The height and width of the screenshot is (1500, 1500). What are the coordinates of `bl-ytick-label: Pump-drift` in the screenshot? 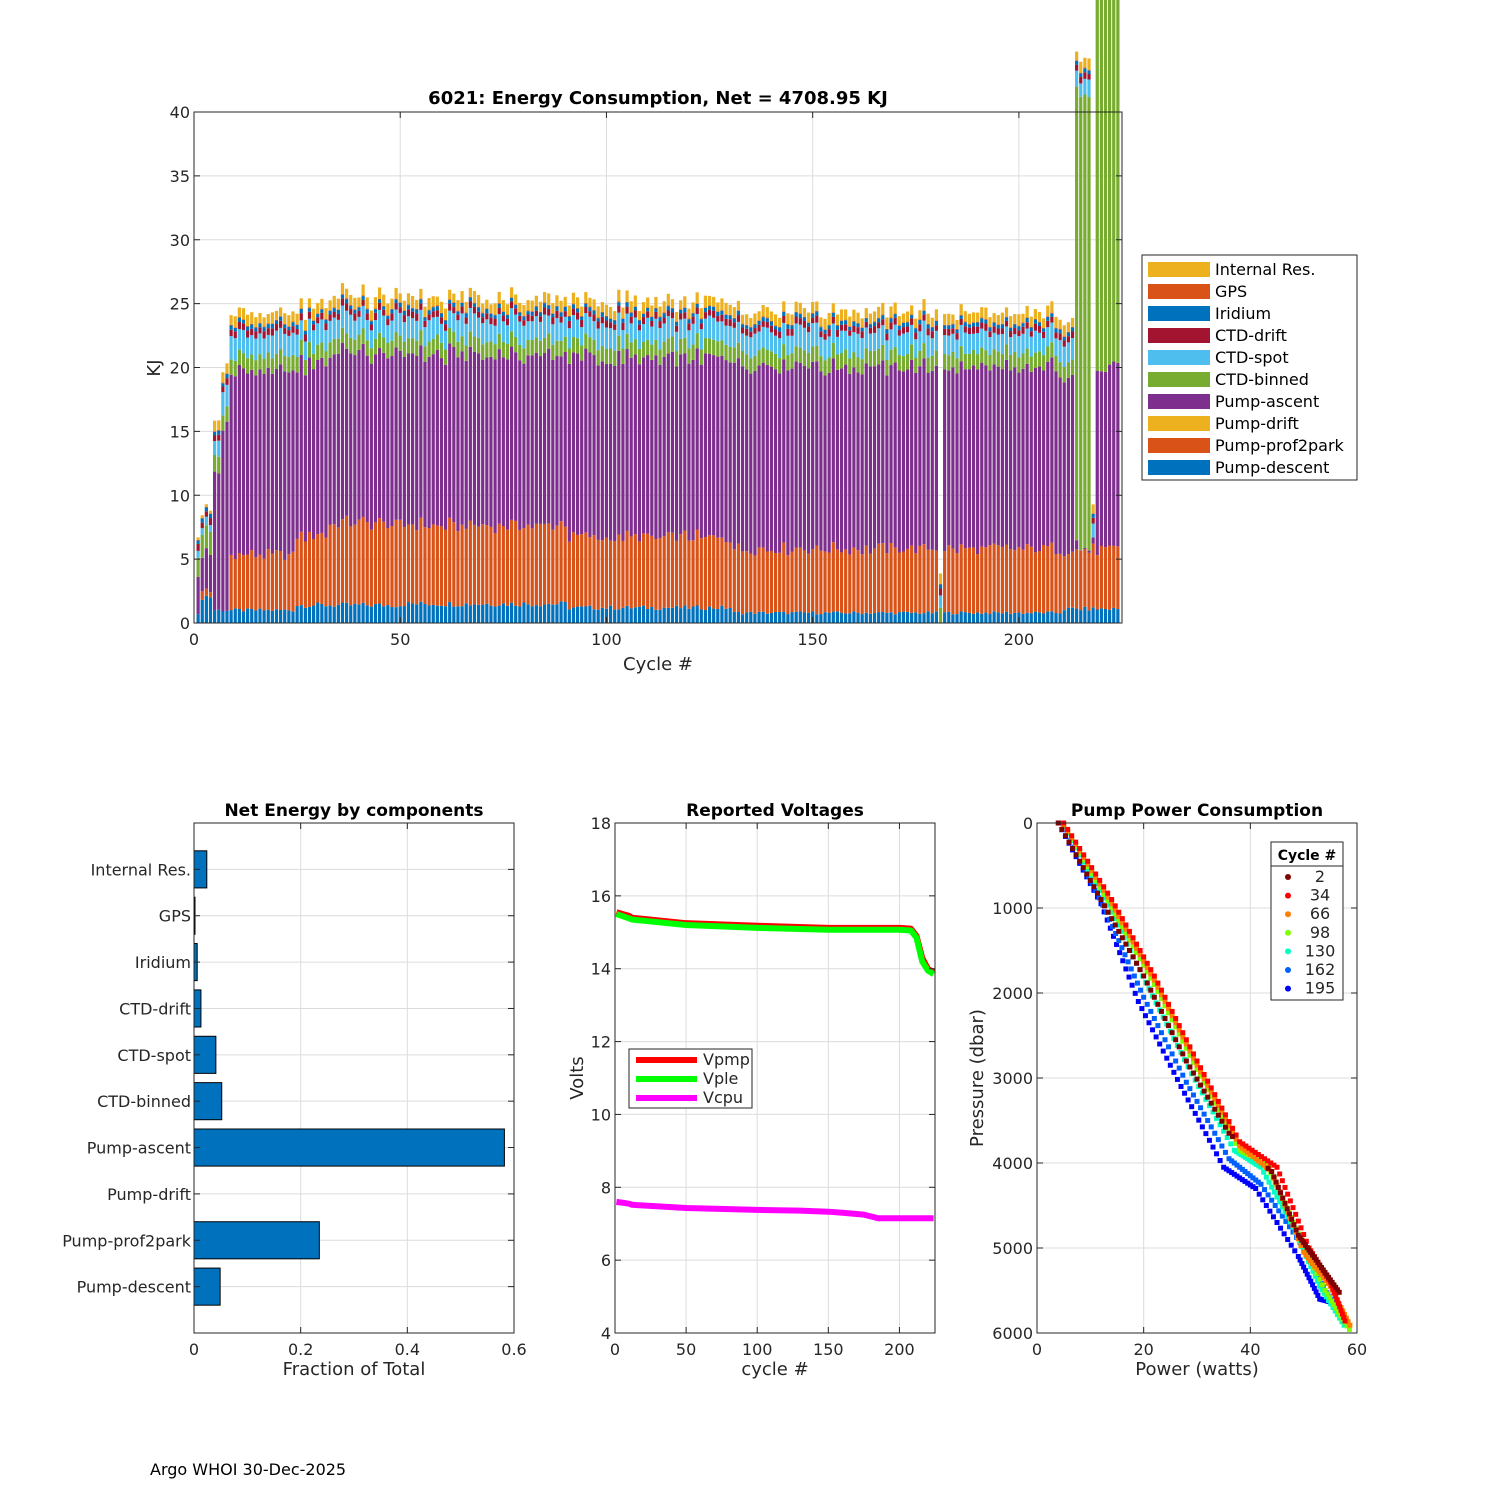 It's located at (149, 1194).